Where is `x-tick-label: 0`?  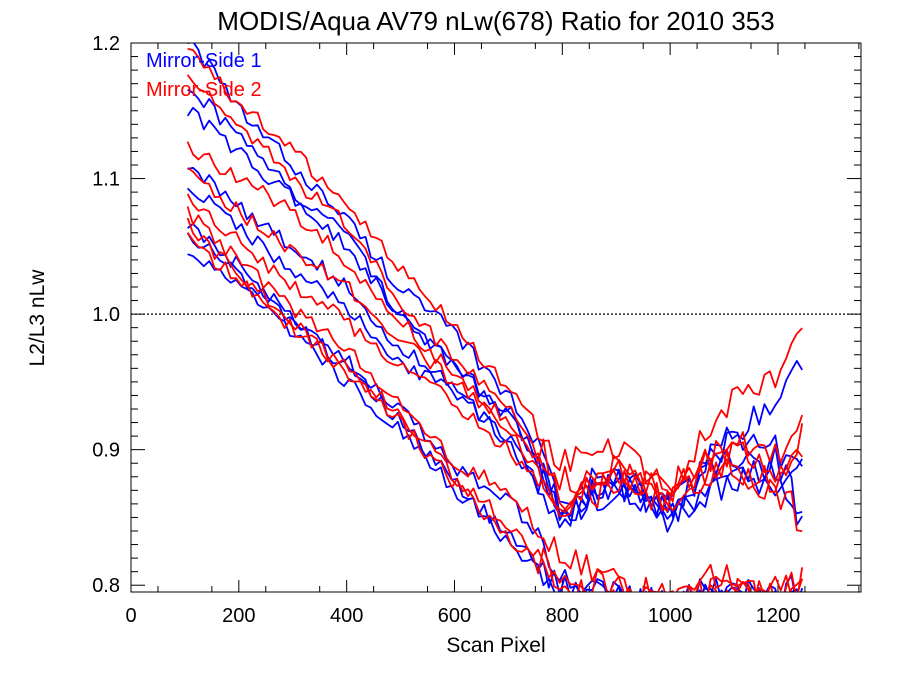
x-tick-label: 0 is located at coordinates (130, 616).